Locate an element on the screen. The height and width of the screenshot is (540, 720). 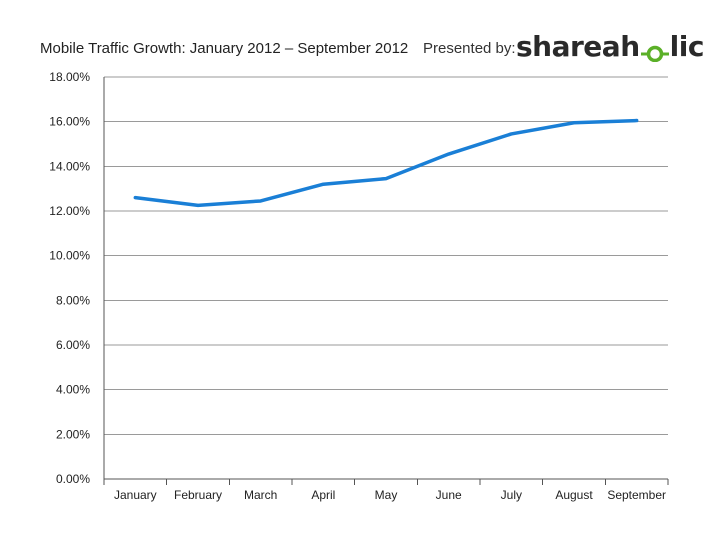
shareaholic-logo: shareah lic is located at coordinates (610, 46).